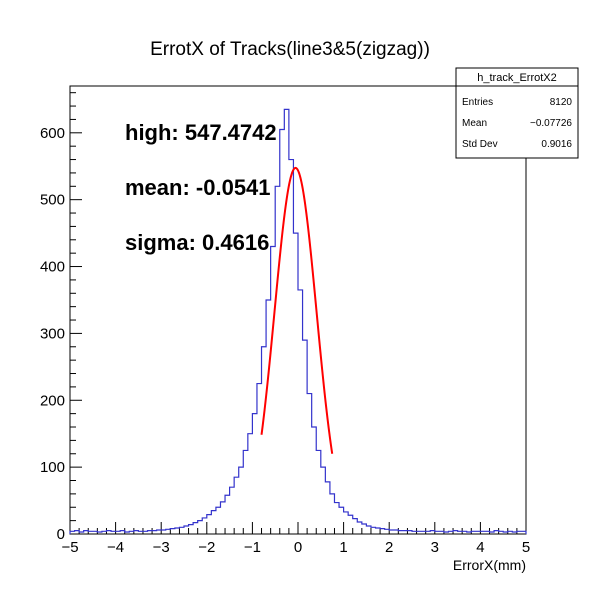 The image size is (600, 601). Describe the element at coordinates (435, 547) in the screenshot. I see `x-tick-label: 3` at that location.